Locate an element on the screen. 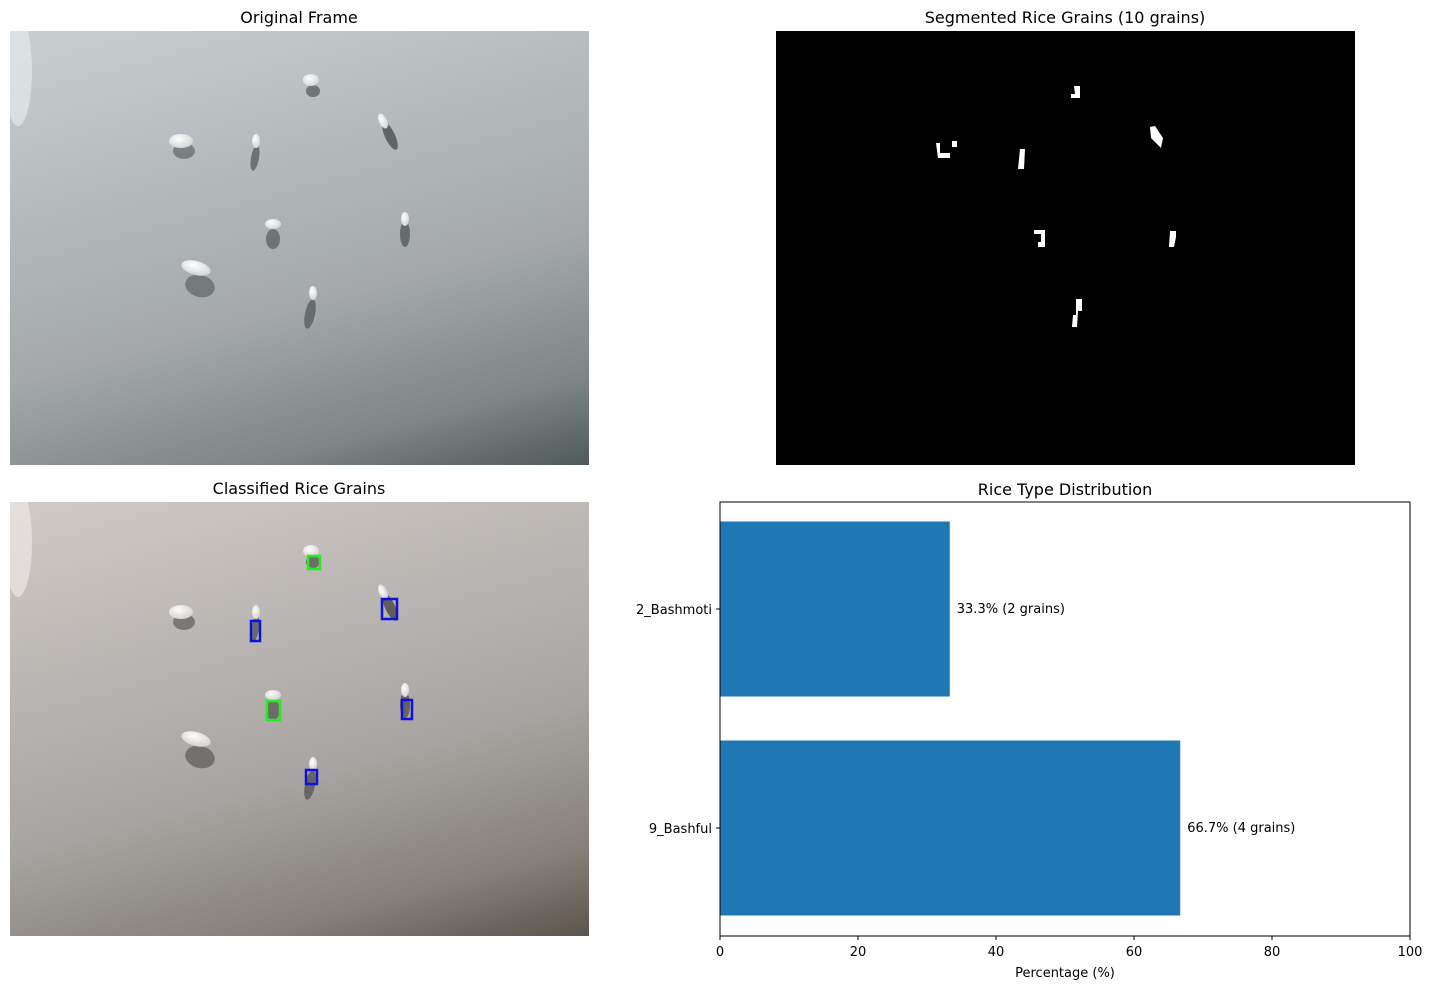 This screenshot has width=1433, height=989. bar-2-bashmoti is located at coordinates (835, 609).